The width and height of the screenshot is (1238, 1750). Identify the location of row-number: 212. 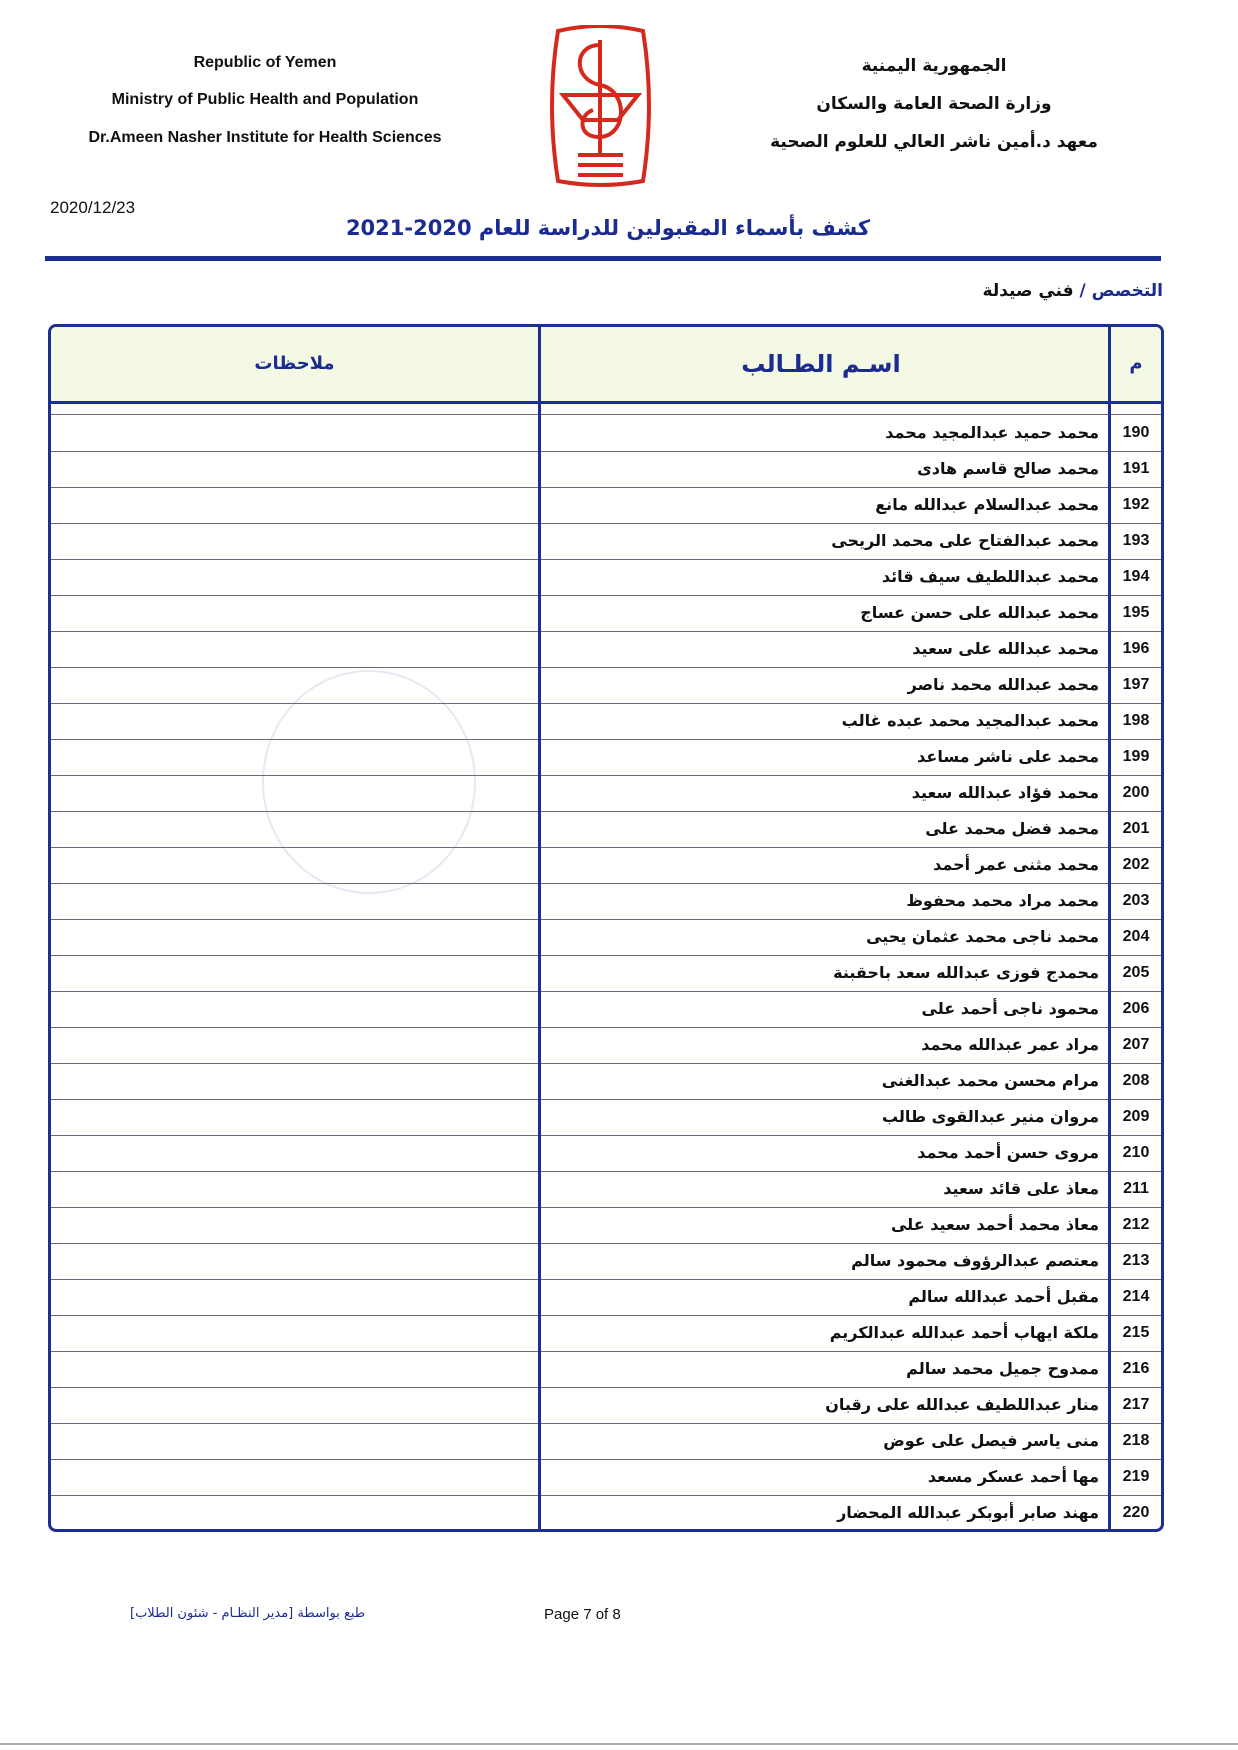
(1136, 1224).